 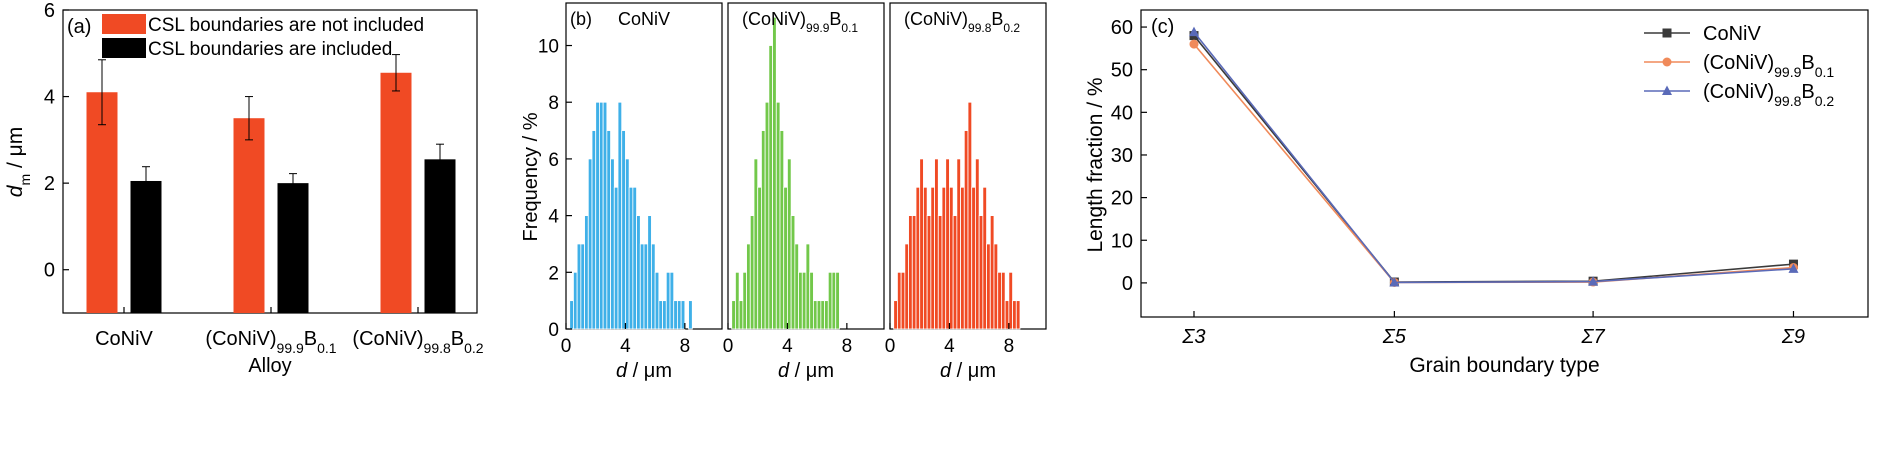 I want to click on y-tick-label-c: 50, so click(x=1122, y=71).